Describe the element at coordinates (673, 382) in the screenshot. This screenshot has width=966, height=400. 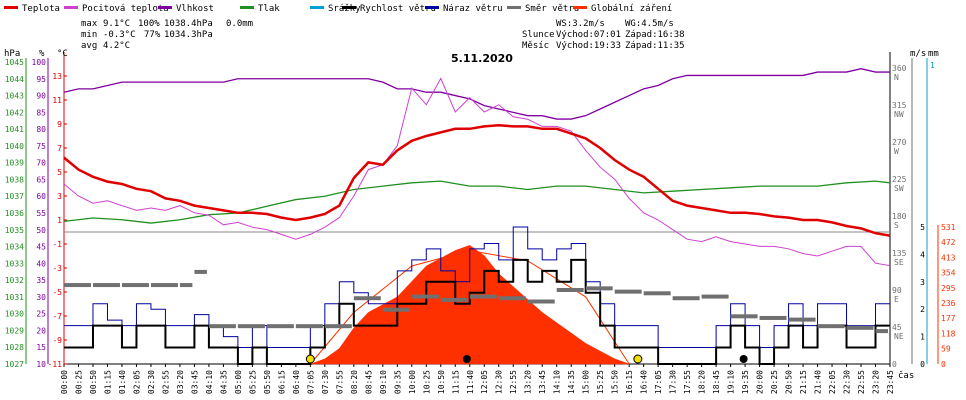
I see `x-tick-label: 17:30` at that location.